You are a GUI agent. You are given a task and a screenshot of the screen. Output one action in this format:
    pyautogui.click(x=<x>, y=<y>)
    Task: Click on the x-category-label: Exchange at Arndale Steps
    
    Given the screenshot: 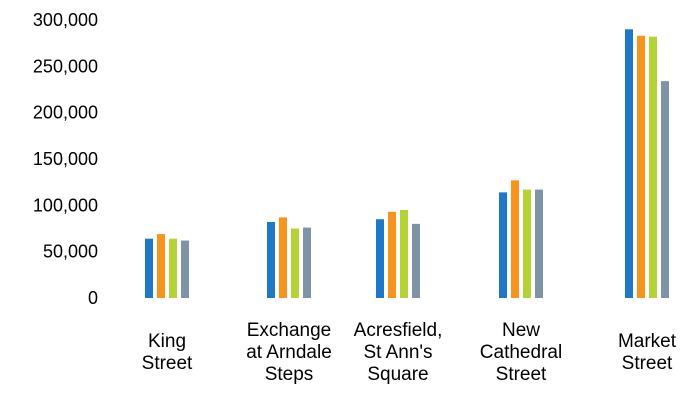 What is the action you would take?
    pyautogui.click(x=289, y=352)
    